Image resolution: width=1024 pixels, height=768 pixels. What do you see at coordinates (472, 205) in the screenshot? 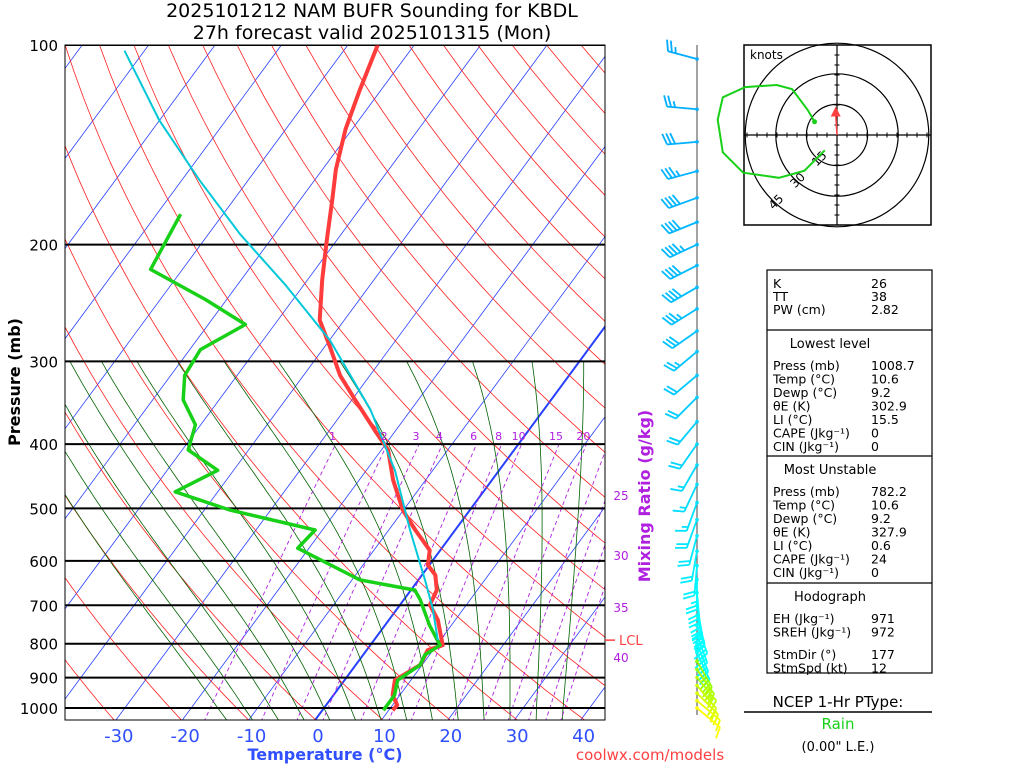
I see `dry-adiabat-line` at bounding box center [472, 205].